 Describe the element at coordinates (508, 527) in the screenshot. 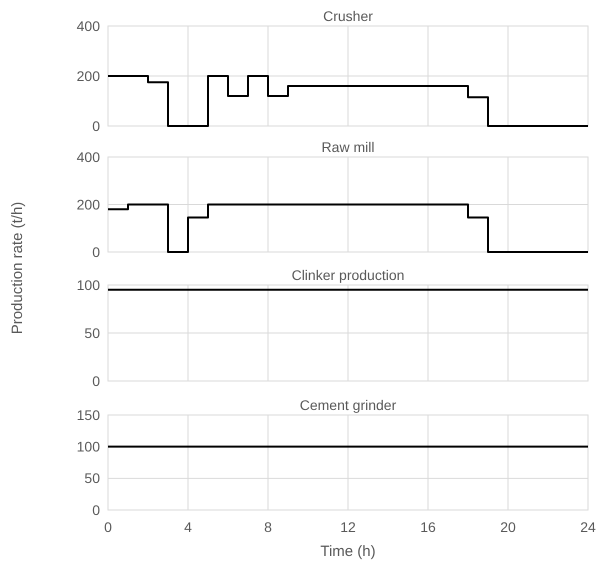

I see `x-tick-label: 20` at that location.